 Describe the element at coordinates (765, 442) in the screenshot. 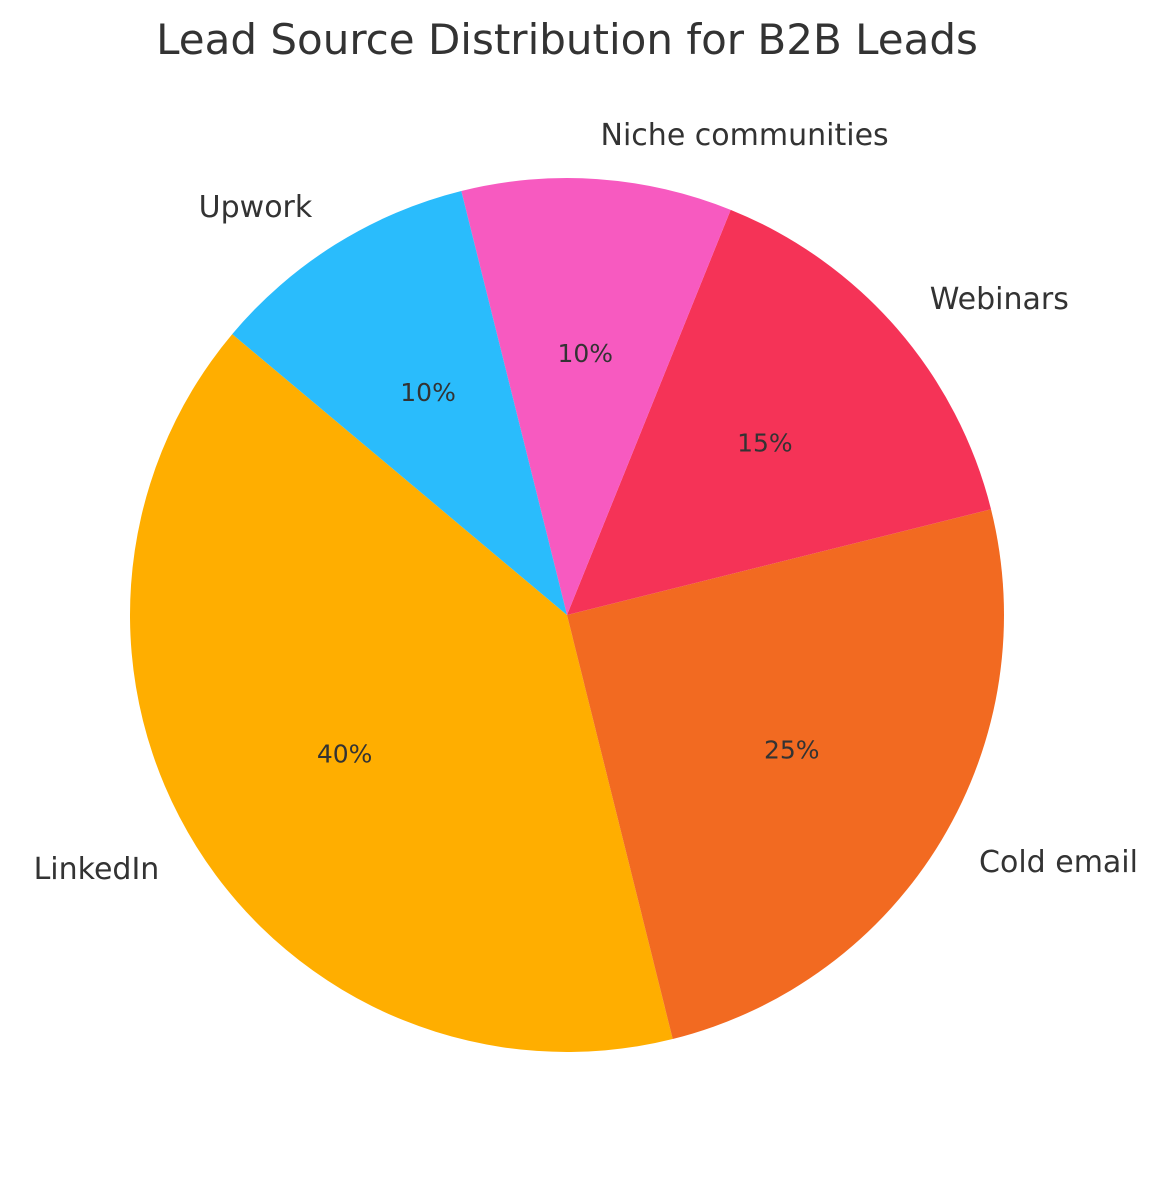

I see `percent-label-webinars: 15%` at that location.